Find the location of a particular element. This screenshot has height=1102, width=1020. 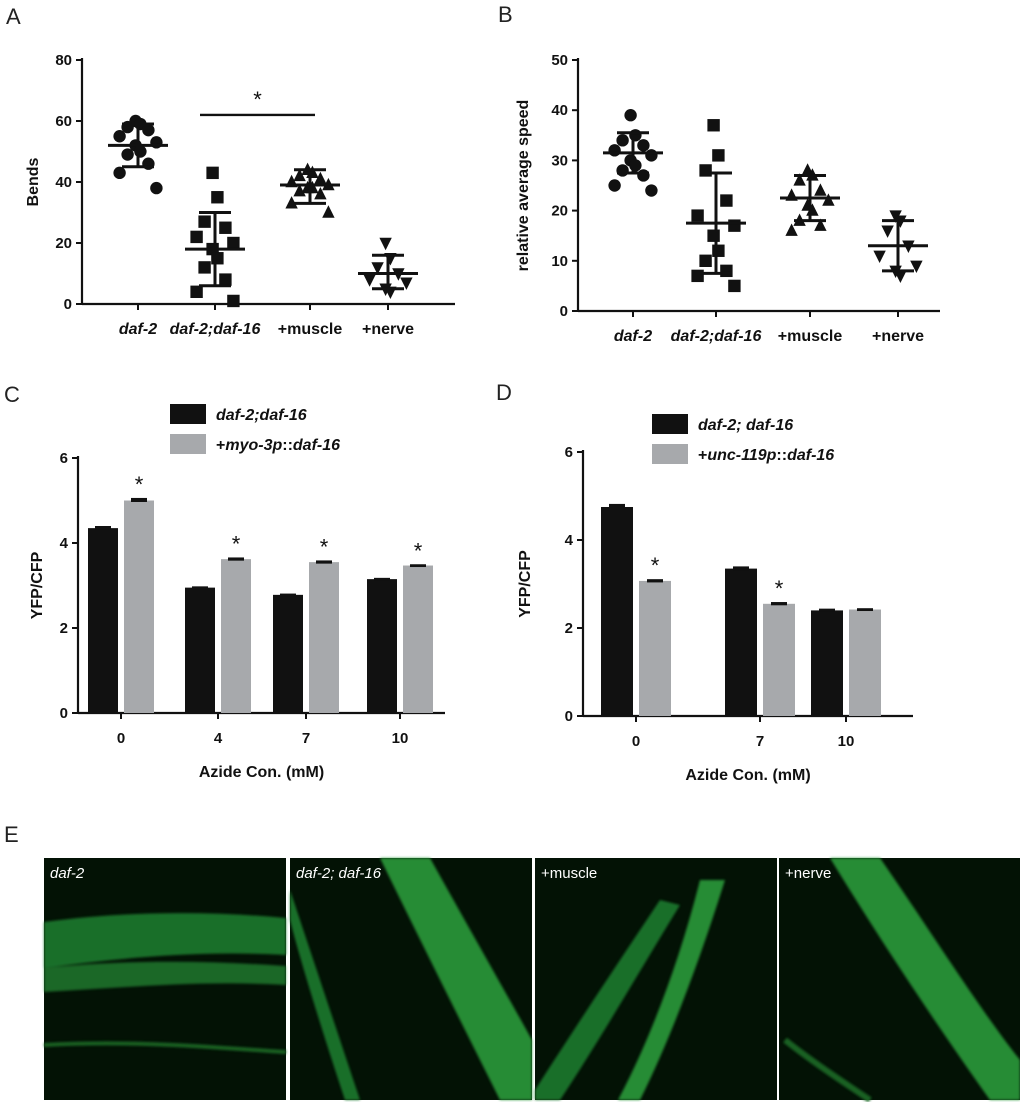

legend-label: +myo-3p::daf-16 is located at coordinates (278, 445).